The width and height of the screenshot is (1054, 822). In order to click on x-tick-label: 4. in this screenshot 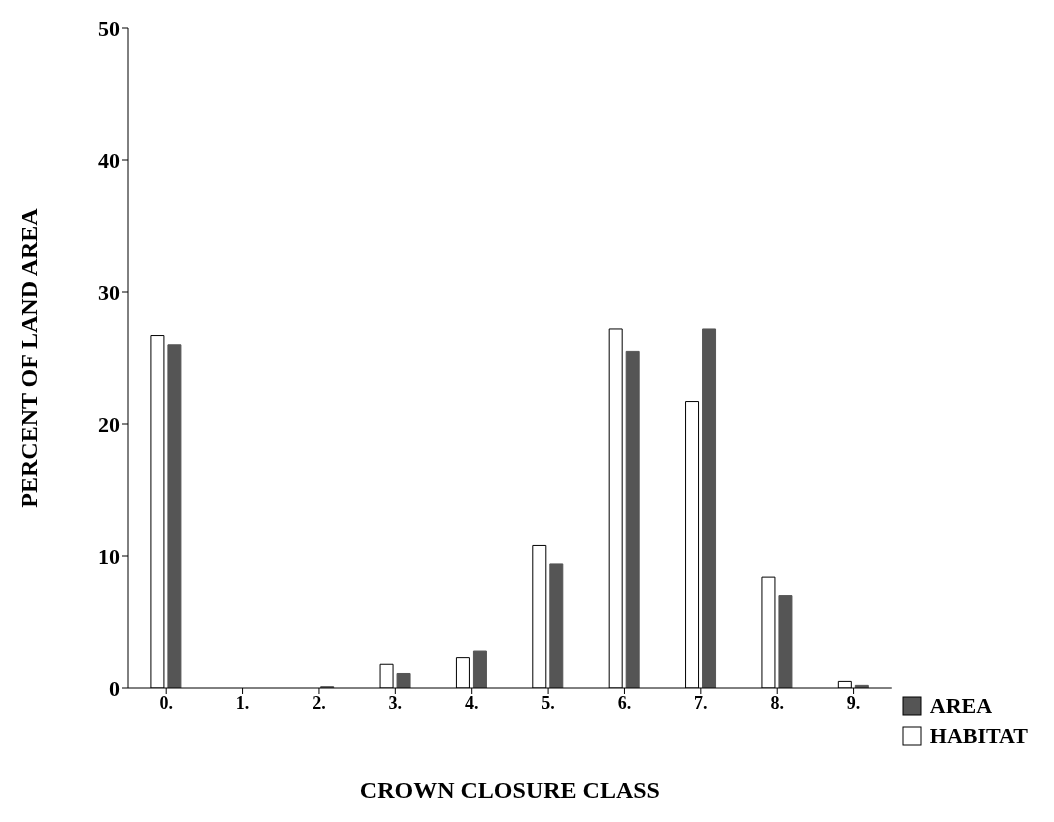, I will do `click(471, 702)`.